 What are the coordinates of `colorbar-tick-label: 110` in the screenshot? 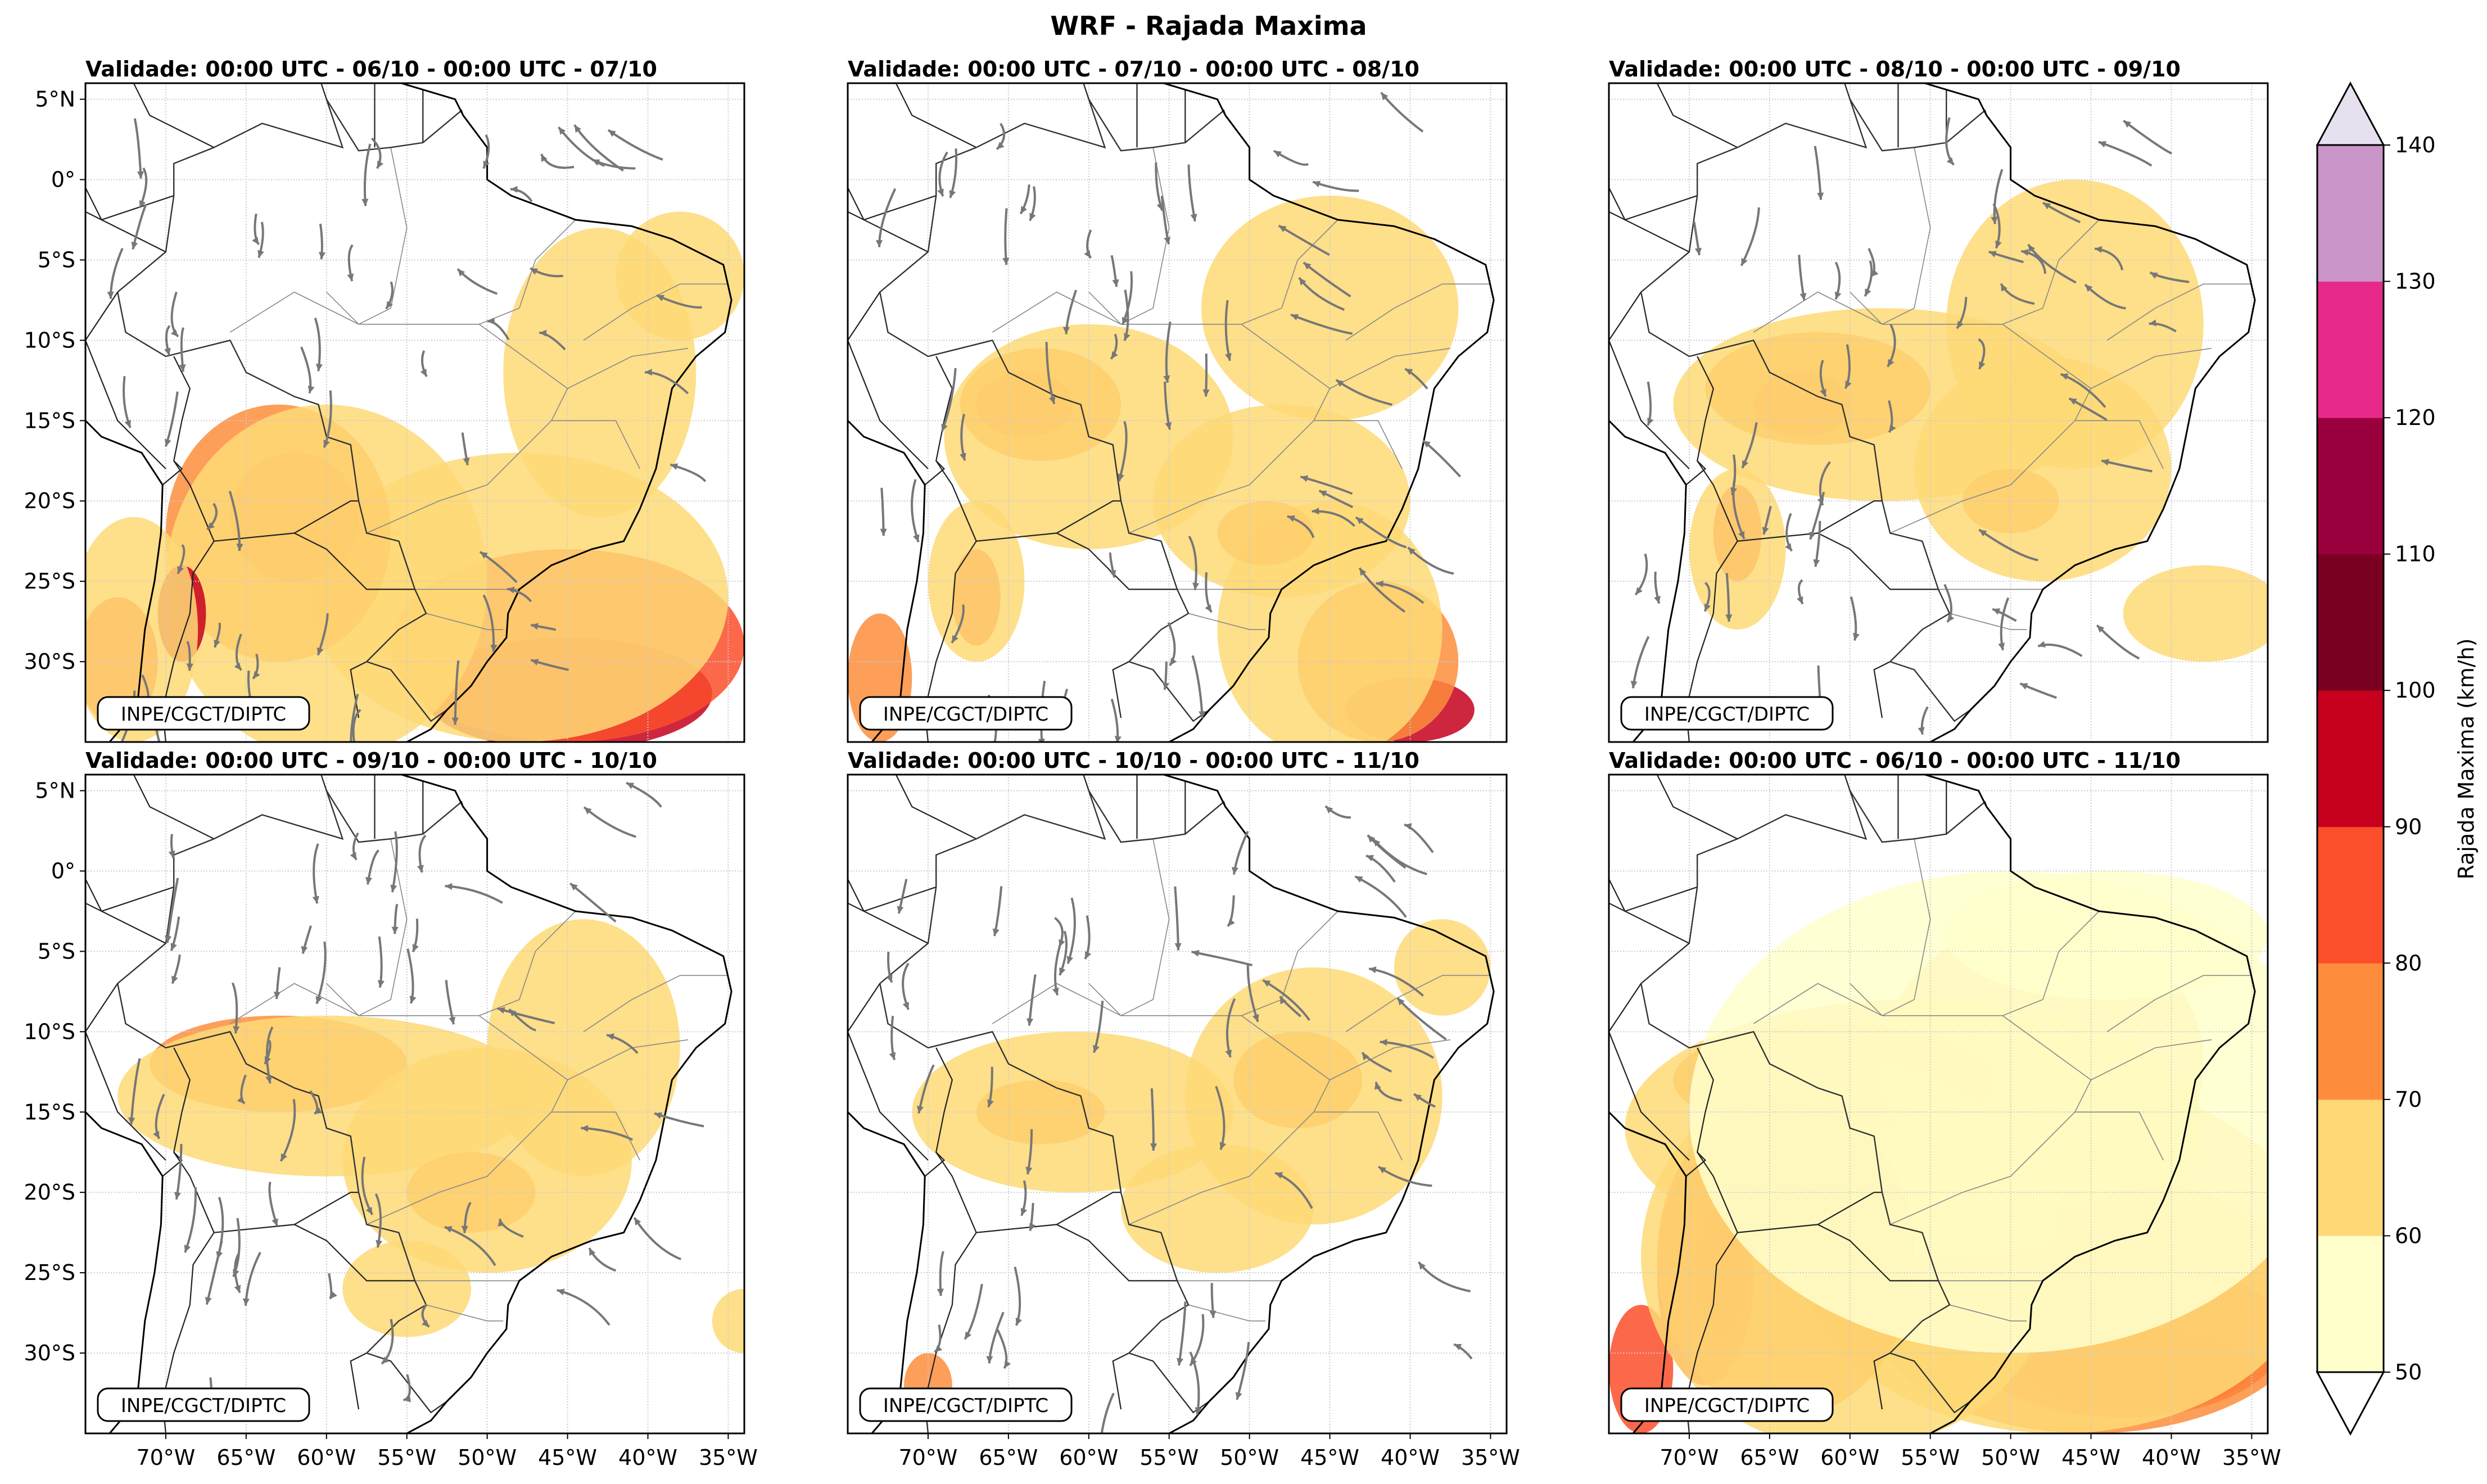 It's located at (2415, 554).